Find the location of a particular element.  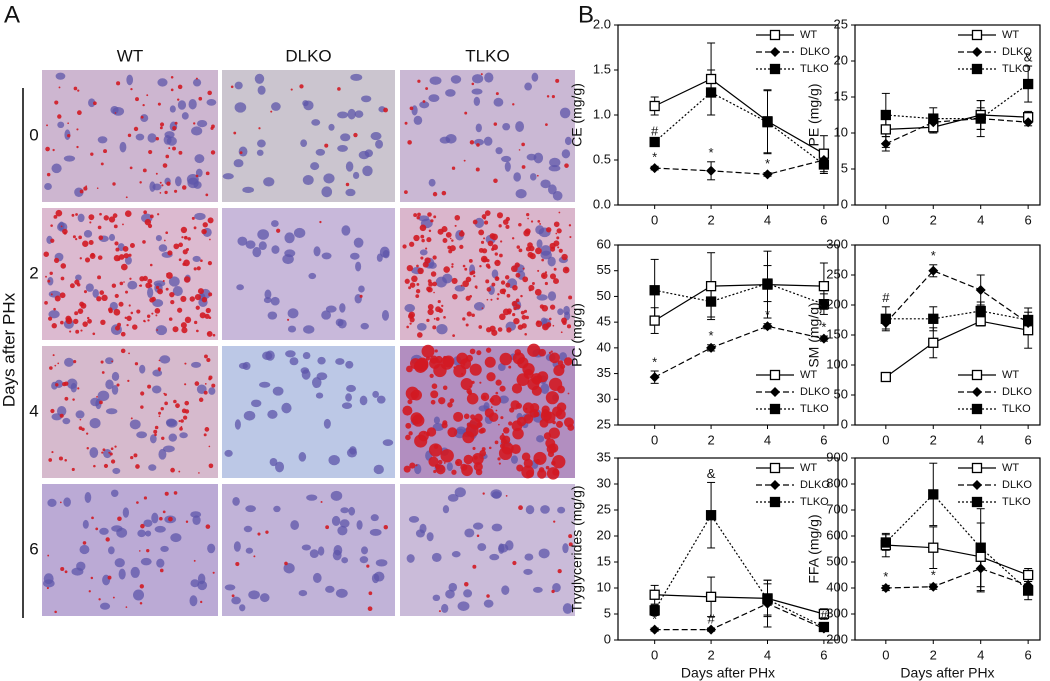

row-label: 0 is located at coordinates (33, 134).